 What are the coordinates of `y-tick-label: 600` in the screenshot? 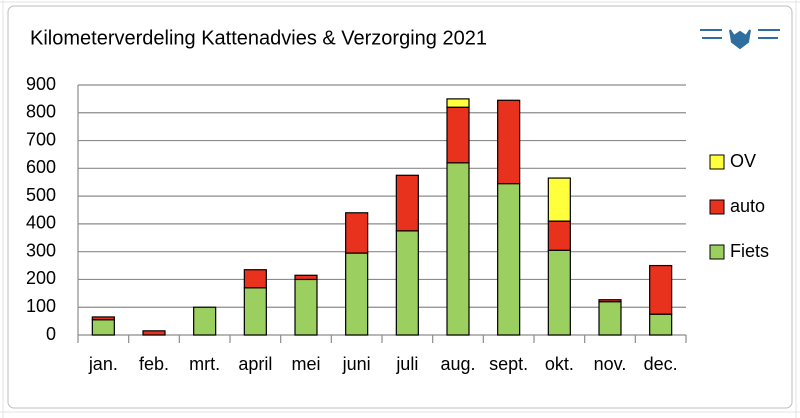 It's located at (41, 167).